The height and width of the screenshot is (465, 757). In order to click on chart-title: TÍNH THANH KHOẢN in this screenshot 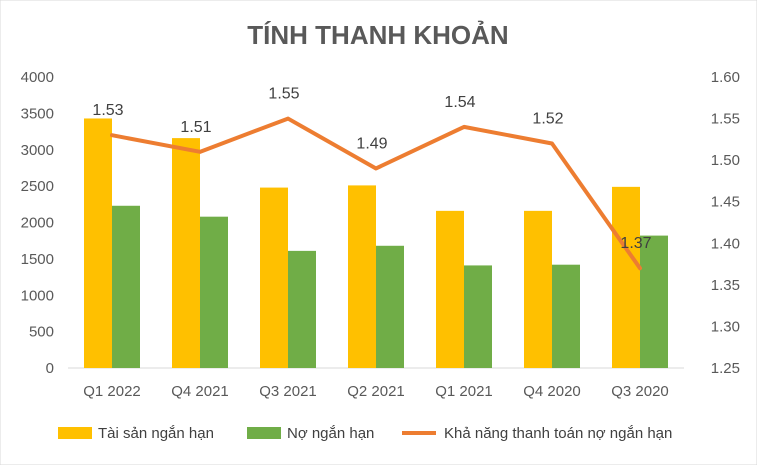, I will do `click(377, 35)`.